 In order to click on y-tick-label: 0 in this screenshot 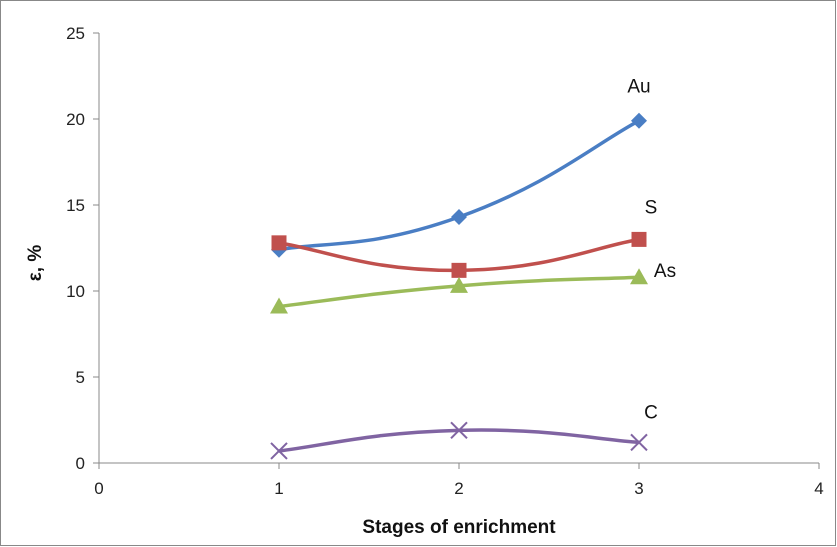, I will do `click(80, 463)`.